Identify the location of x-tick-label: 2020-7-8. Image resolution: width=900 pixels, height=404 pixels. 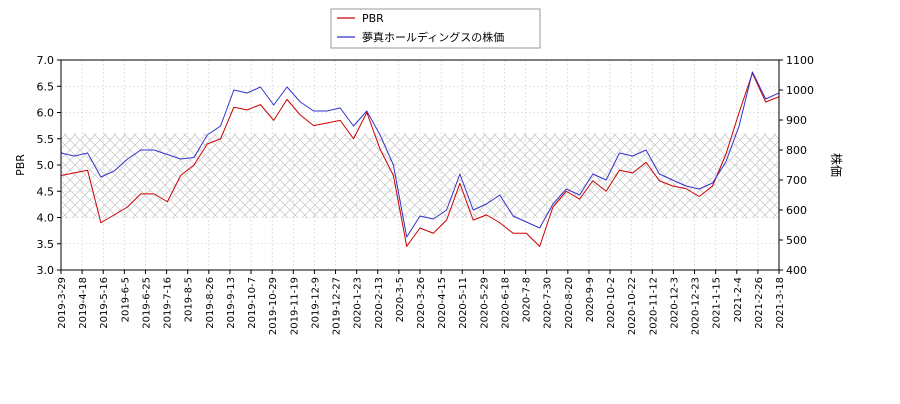
(527, 299).